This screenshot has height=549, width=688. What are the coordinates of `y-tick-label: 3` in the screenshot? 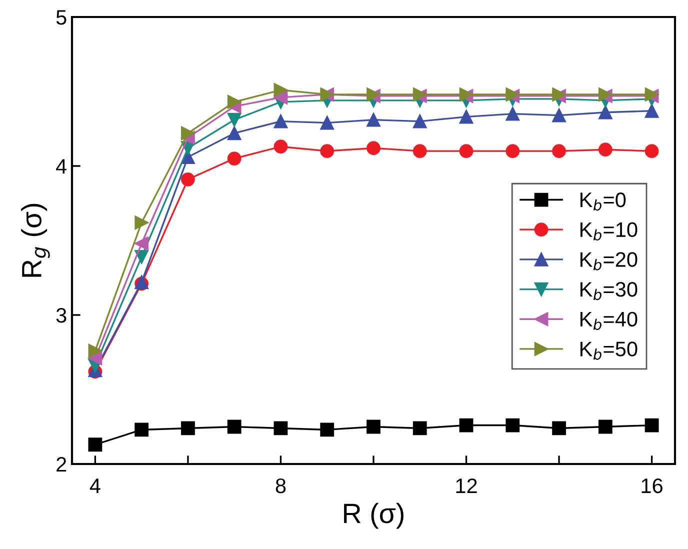 It's located at (61, 315).